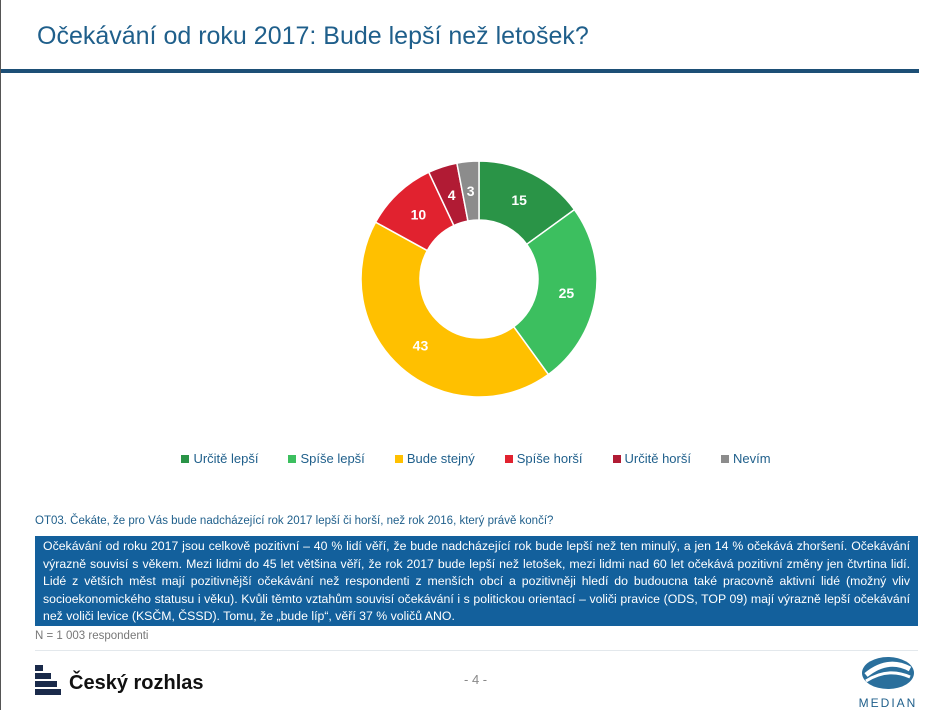 The height and width of the screenshot is (710, 950). What do you see at coordinates (226, 458) in the screenshot?
I see `legend-label: Určitě lepší` at bounding box center [226, 458].